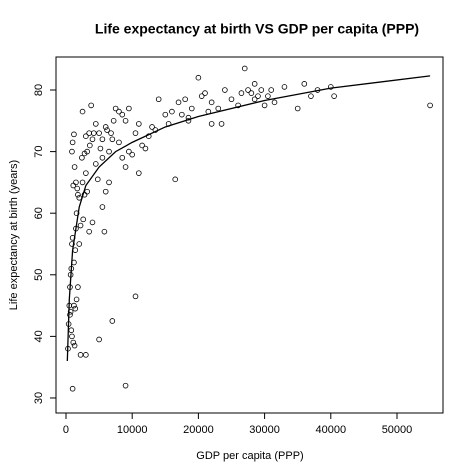 Image resolution: width=474 pixels, height=473 pixels. Describe the element at coordinates (39, 398) in the screenshot. I see `y-tick-label: 30` at that location.